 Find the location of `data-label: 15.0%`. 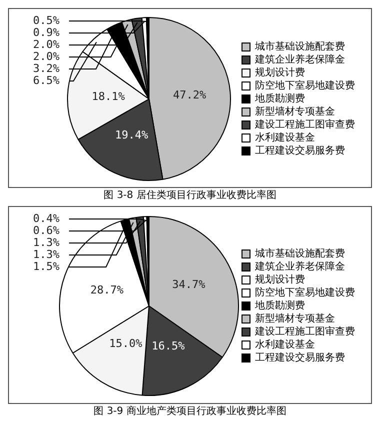

data-label: 15.0% is located at coordinates (126, 343).